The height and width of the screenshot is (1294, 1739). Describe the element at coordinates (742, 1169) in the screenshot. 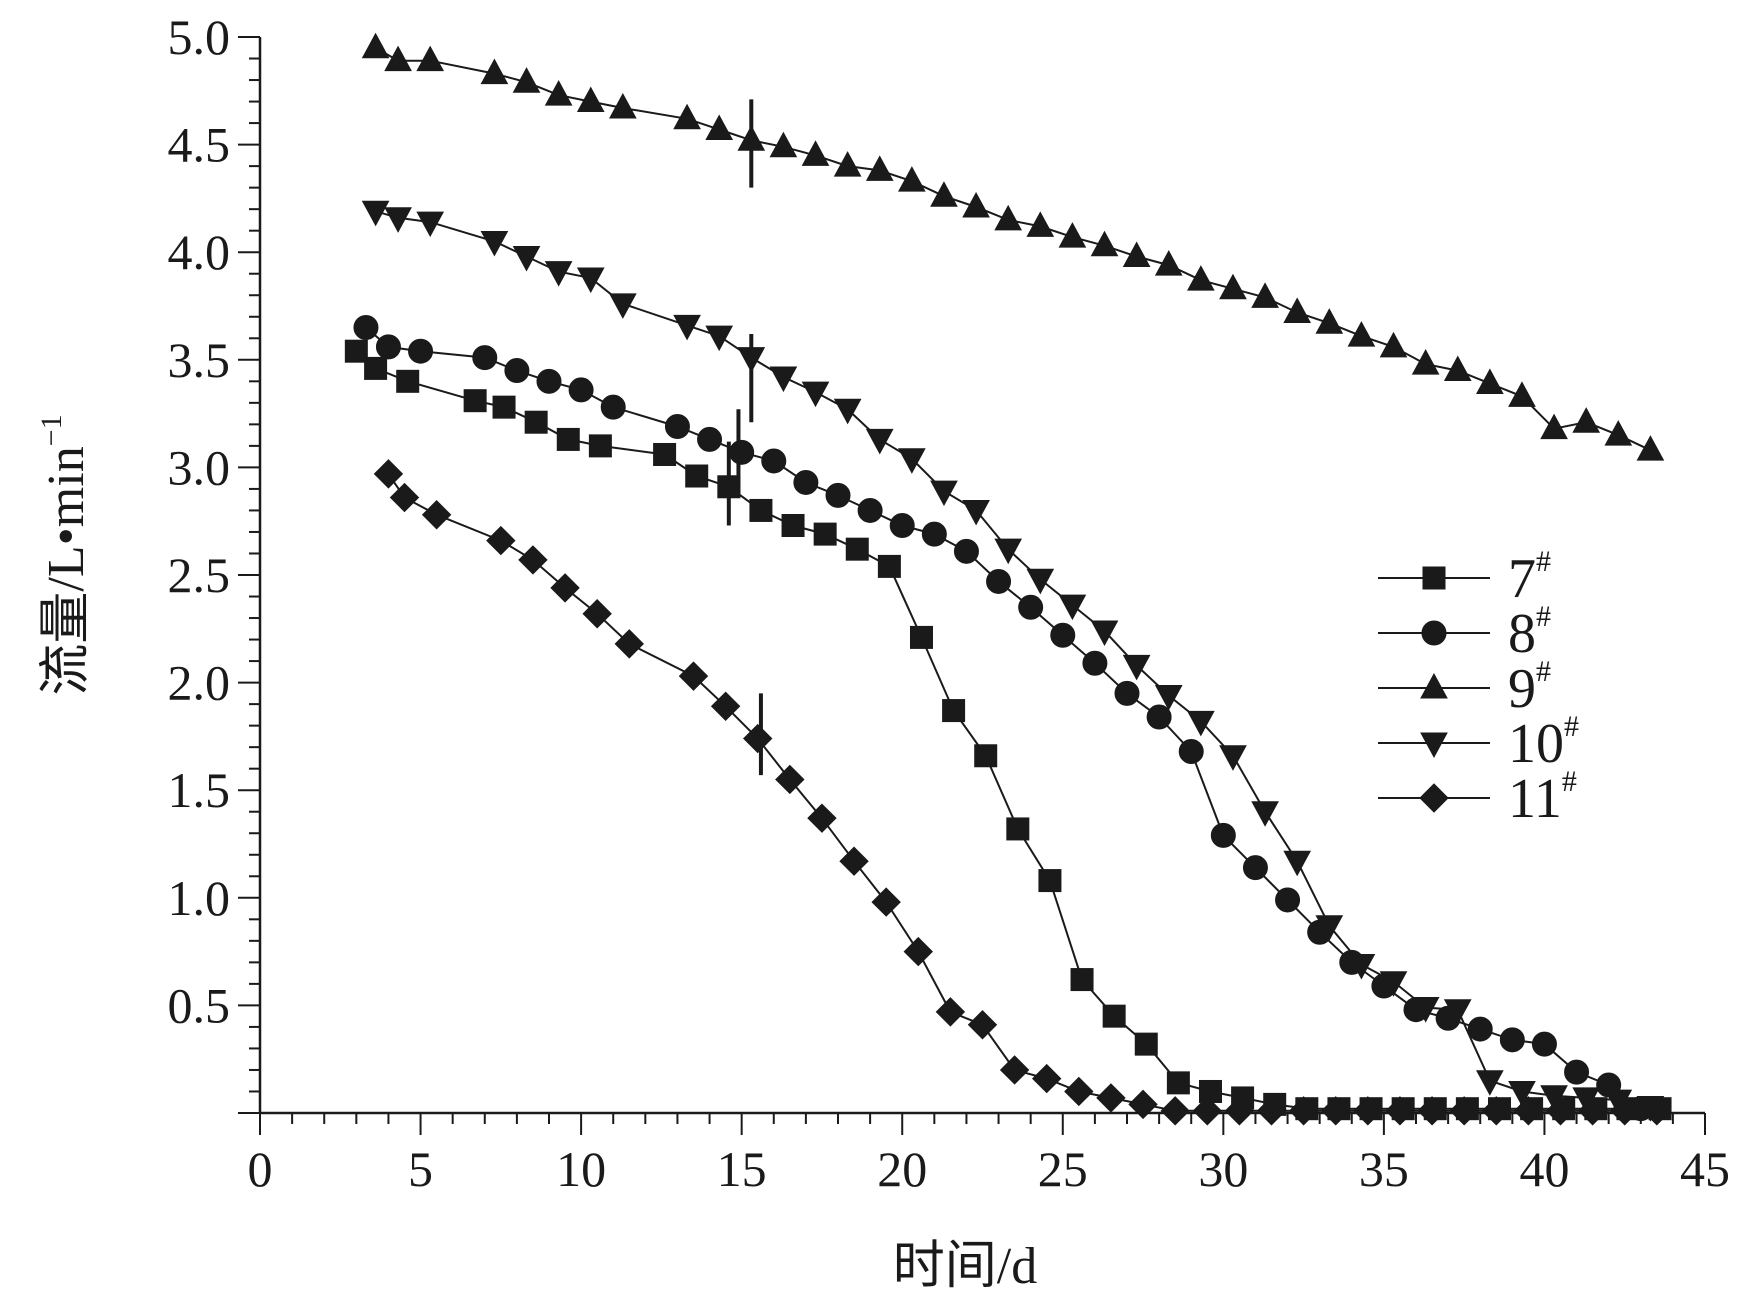

I see `x-tick-label: 15` at that location.